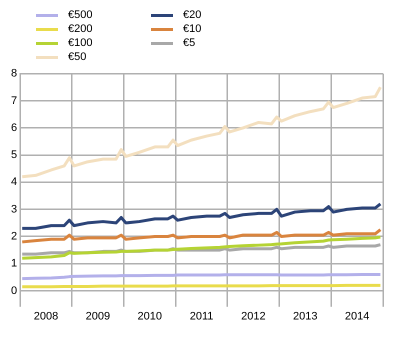 The height and width of the screenshot is (339, 399). I want to click on y-tick-label: 7, so click(14, 100).